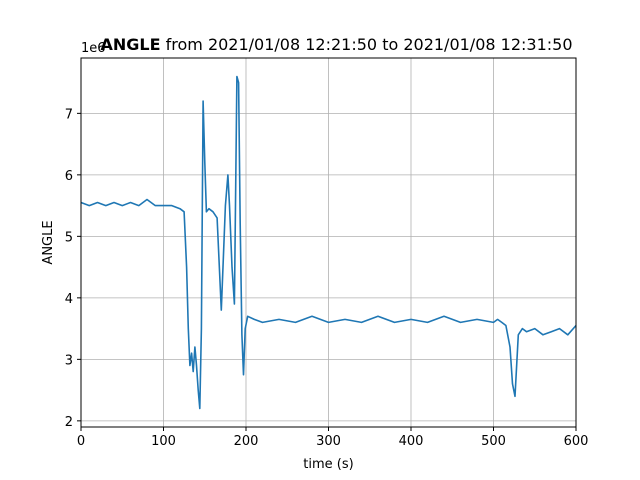  What do you see at coordinates (493, 441) in the screenshot?
I see `x-tick-label-5: 500` at bounding box center [493, 441].